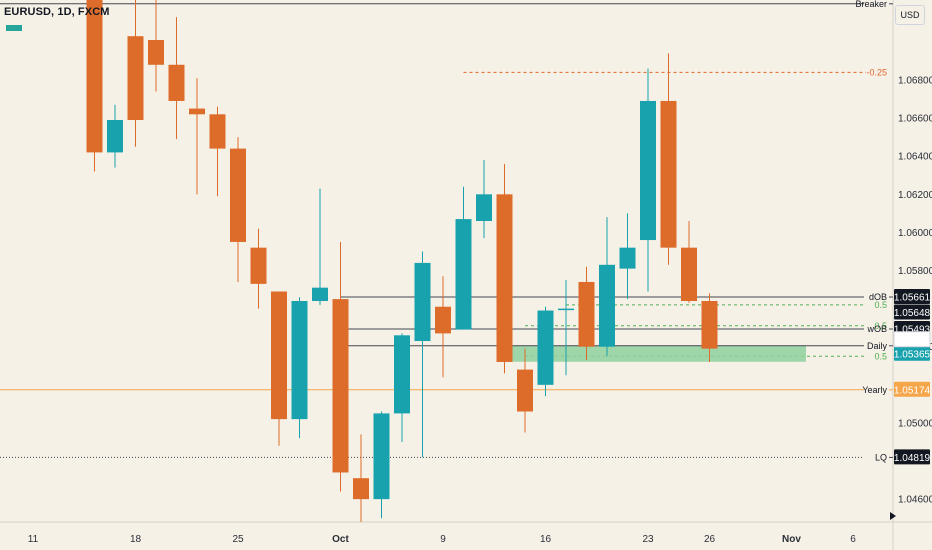 The width and height of the screenshot is (932, 550). I want to click on x-tick-label: 18, so click(136, 539).